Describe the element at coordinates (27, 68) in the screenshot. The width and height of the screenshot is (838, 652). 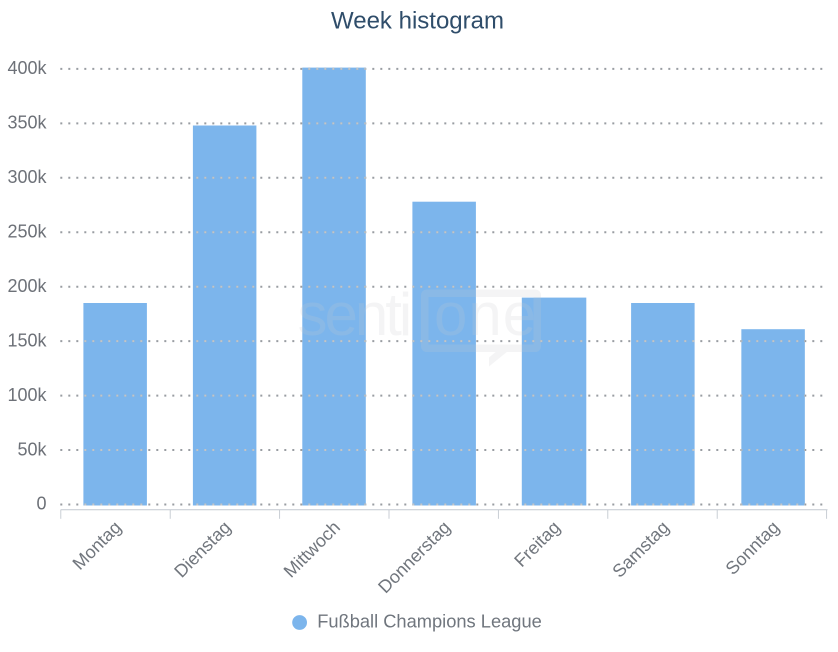
I see `svg-text: 400k` at that location.